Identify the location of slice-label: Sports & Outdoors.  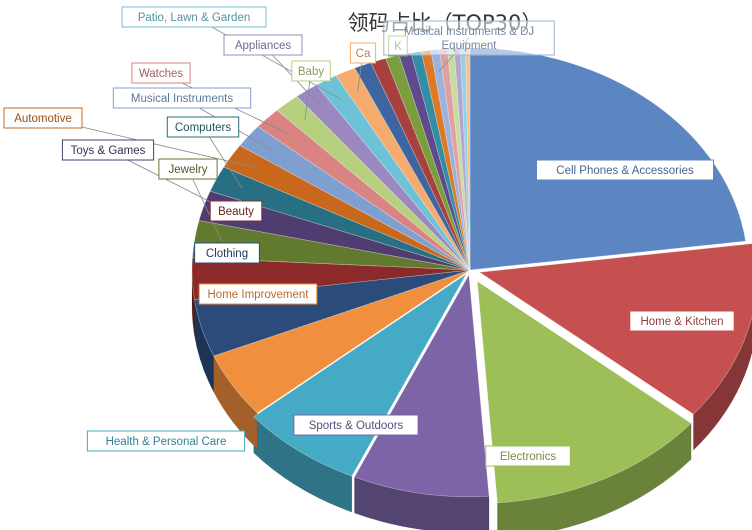
(356, 425).